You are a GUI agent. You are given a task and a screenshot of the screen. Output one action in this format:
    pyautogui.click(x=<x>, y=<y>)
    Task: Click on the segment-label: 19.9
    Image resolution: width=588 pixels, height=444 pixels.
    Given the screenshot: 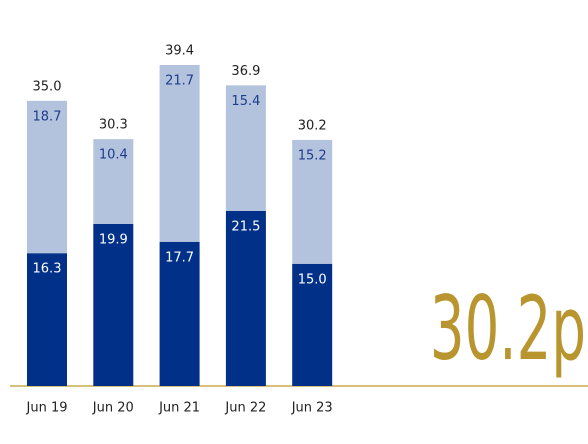 What is the action you would take?
    pyautogui.click(x=113, y=239)
    